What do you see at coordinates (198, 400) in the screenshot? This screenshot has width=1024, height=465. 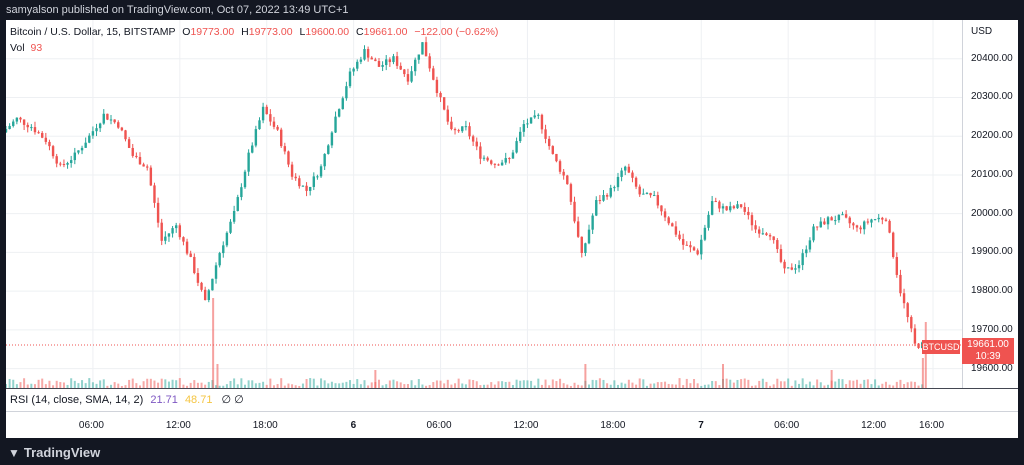 I see `rsi-sma-value: 48.71` at bounding box center [198, 400].